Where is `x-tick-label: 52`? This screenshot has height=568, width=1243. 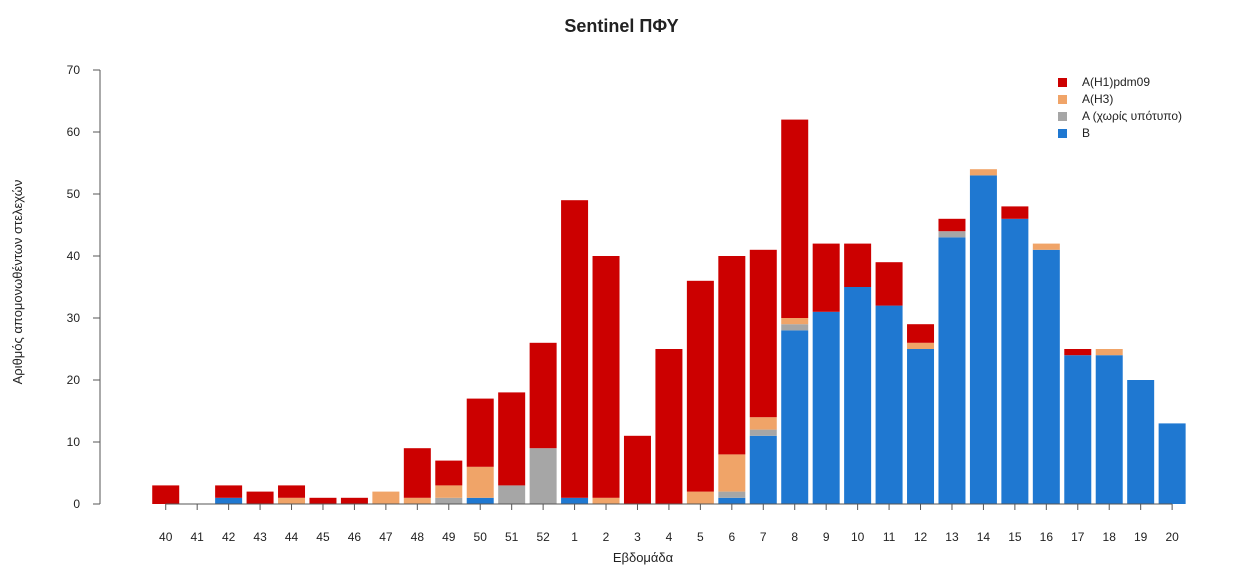 x-tick-label: 52 is located at coordinates (543, 537).